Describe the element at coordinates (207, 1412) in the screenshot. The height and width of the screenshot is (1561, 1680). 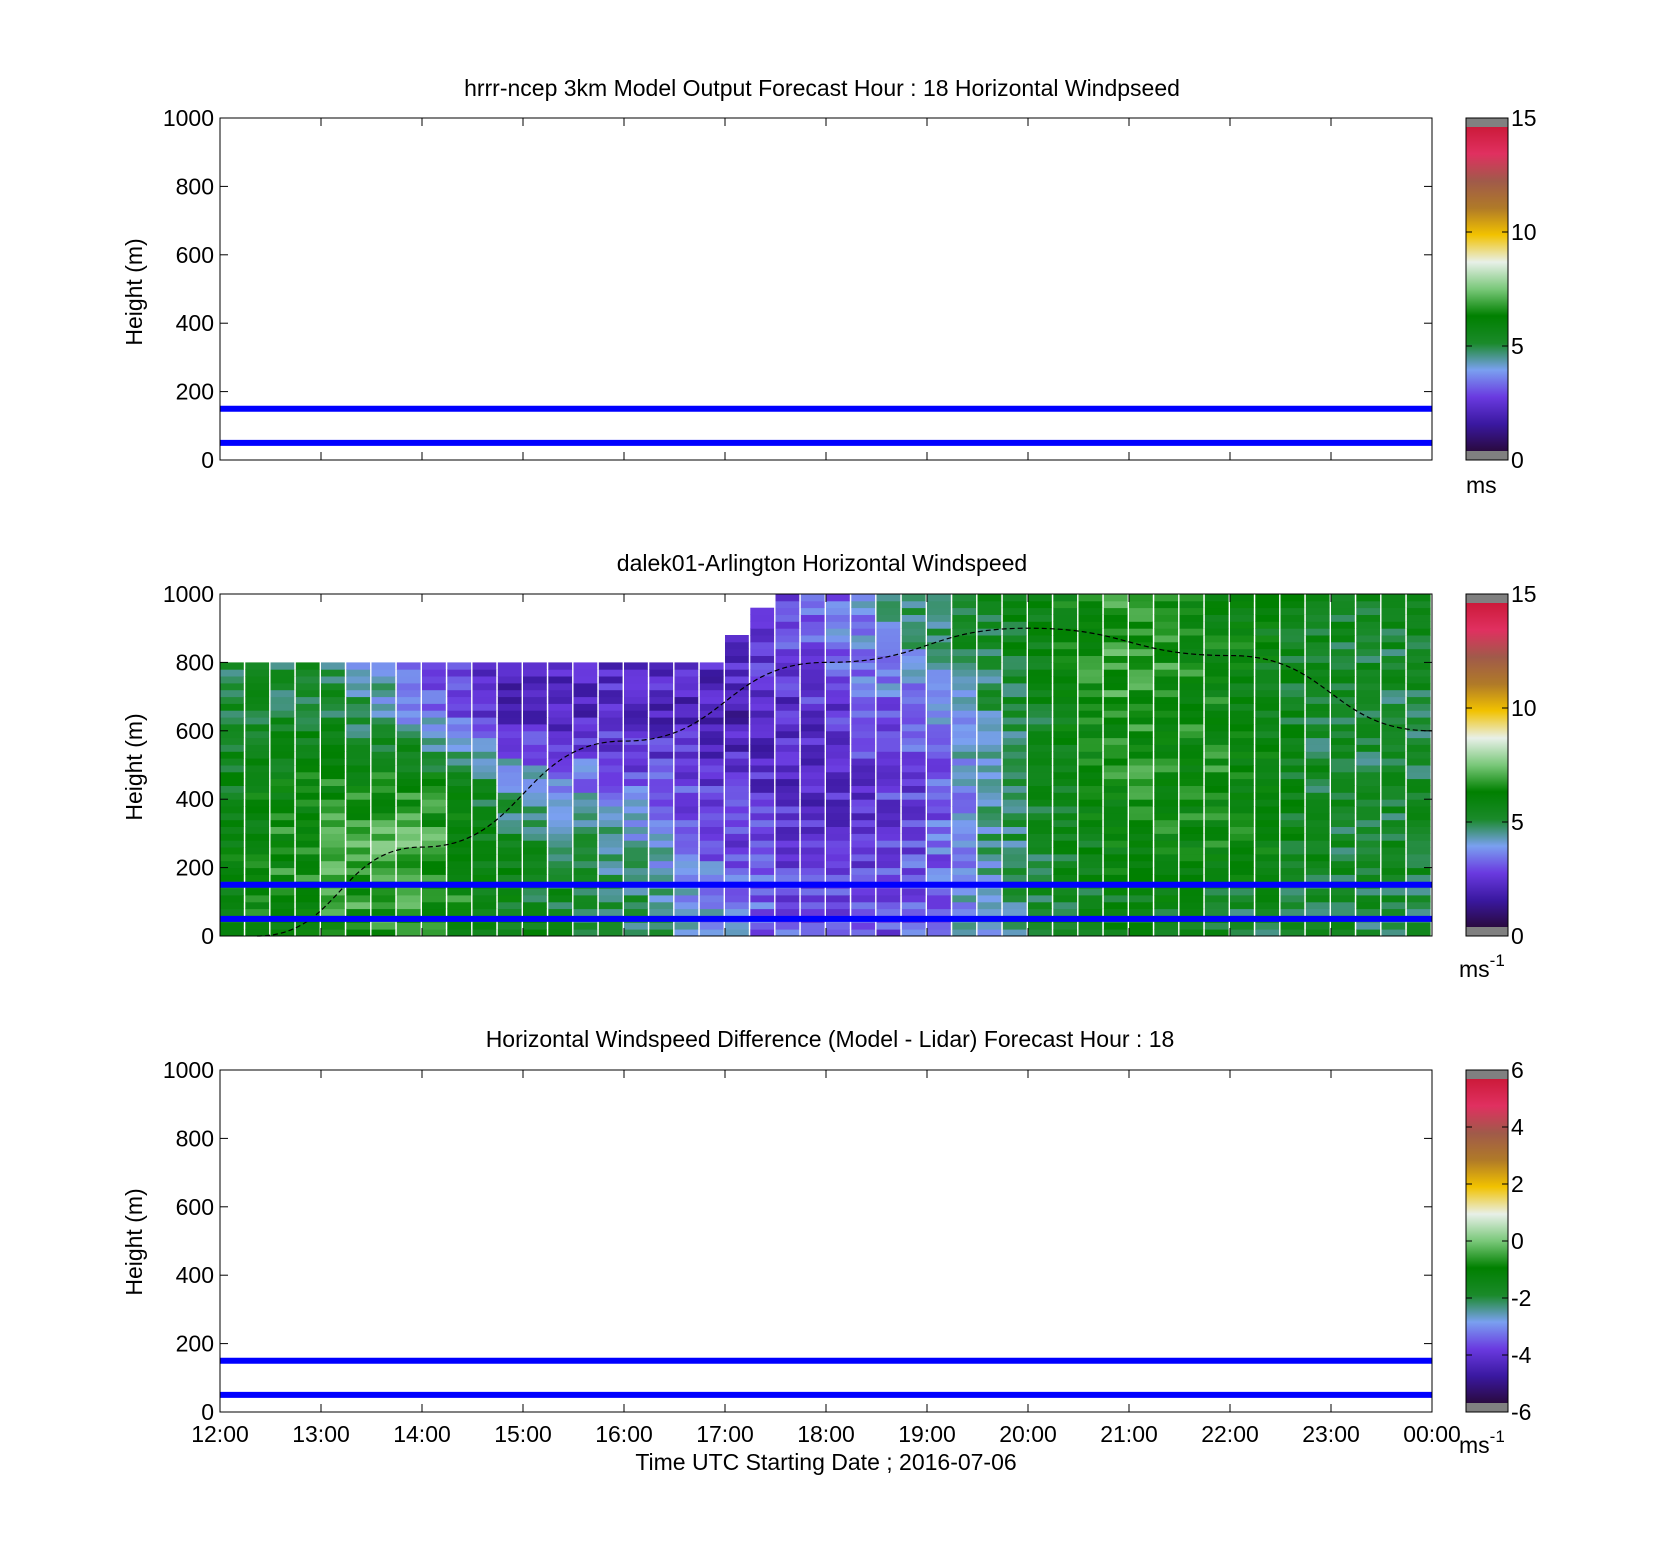
I see `ytick-label: 0` at that location.